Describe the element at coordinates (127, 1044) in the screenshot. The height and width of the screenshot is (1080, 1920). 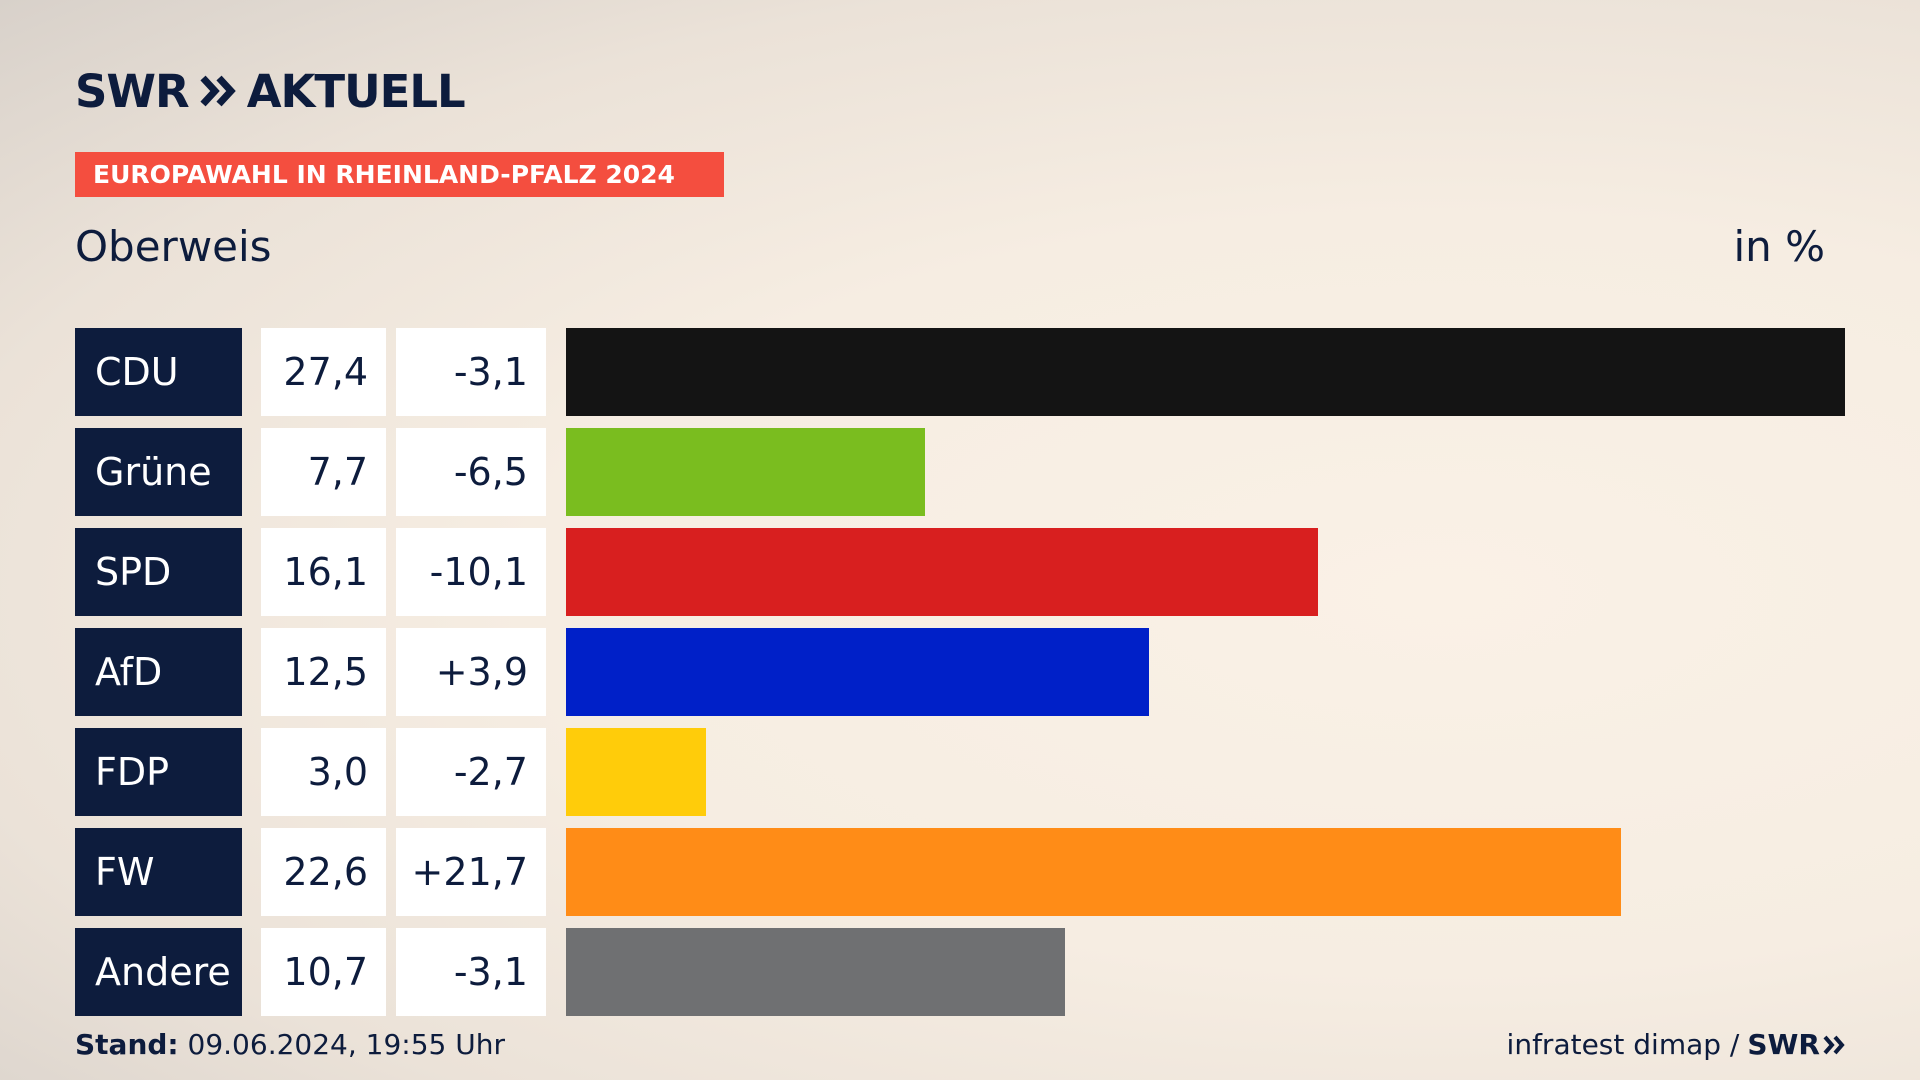
I see `stand-label: Stand:` at that location.